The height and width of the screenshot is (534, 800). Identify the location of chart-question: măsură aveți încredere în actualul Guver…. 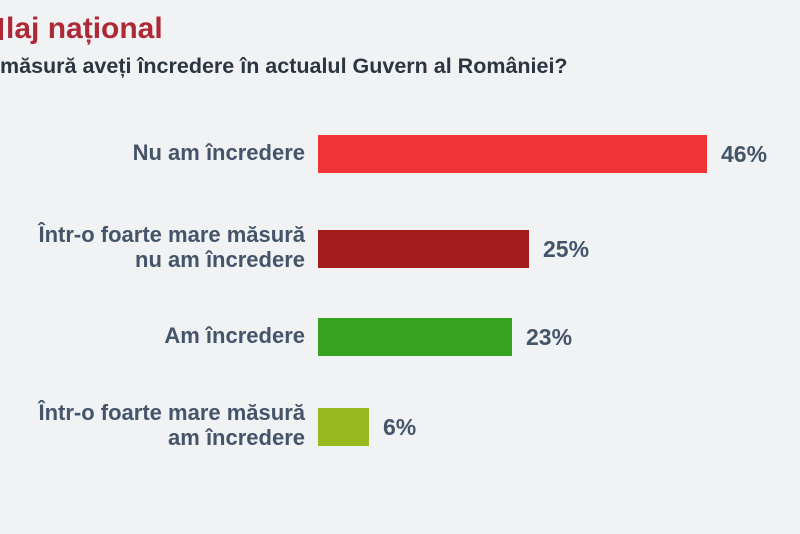
(284, 66).